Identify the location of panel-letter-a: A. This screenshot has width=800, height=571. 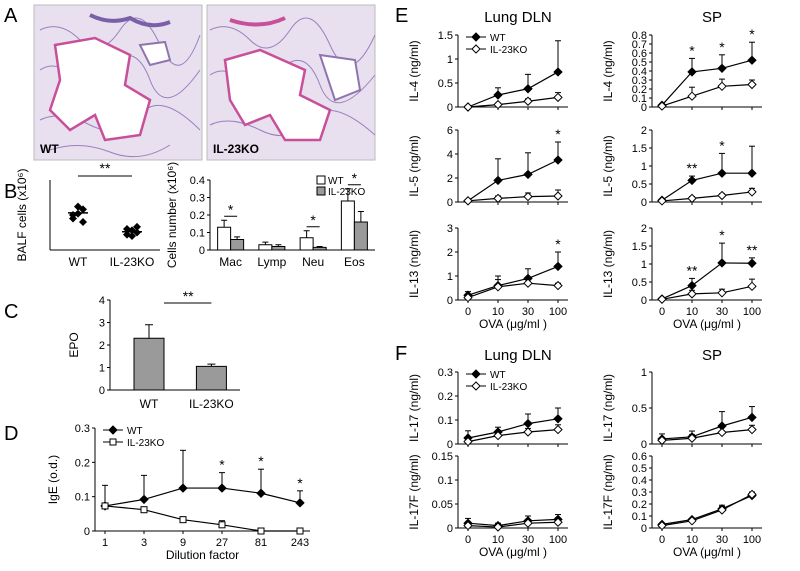
(11, 16).